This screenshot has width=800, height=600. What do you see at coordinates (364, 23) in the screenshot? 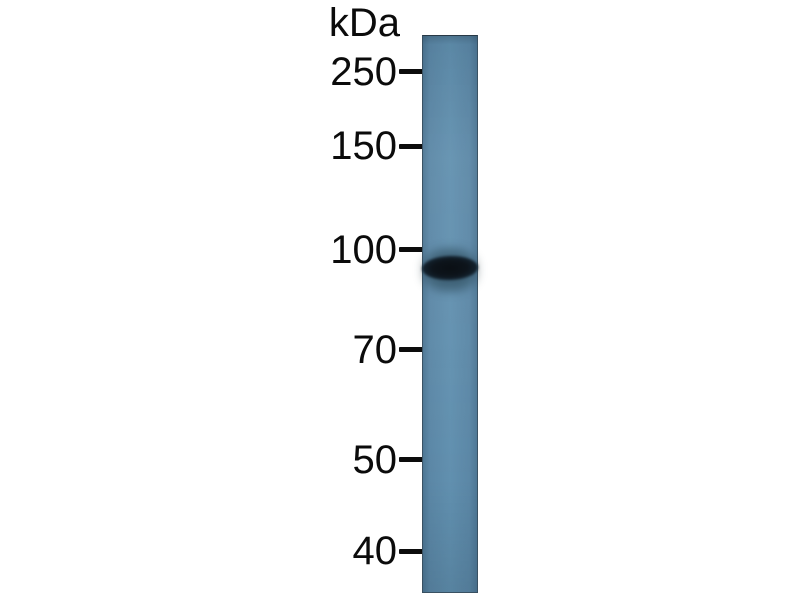
I see `unit-label: kDa` at bounding box center [364, 23].